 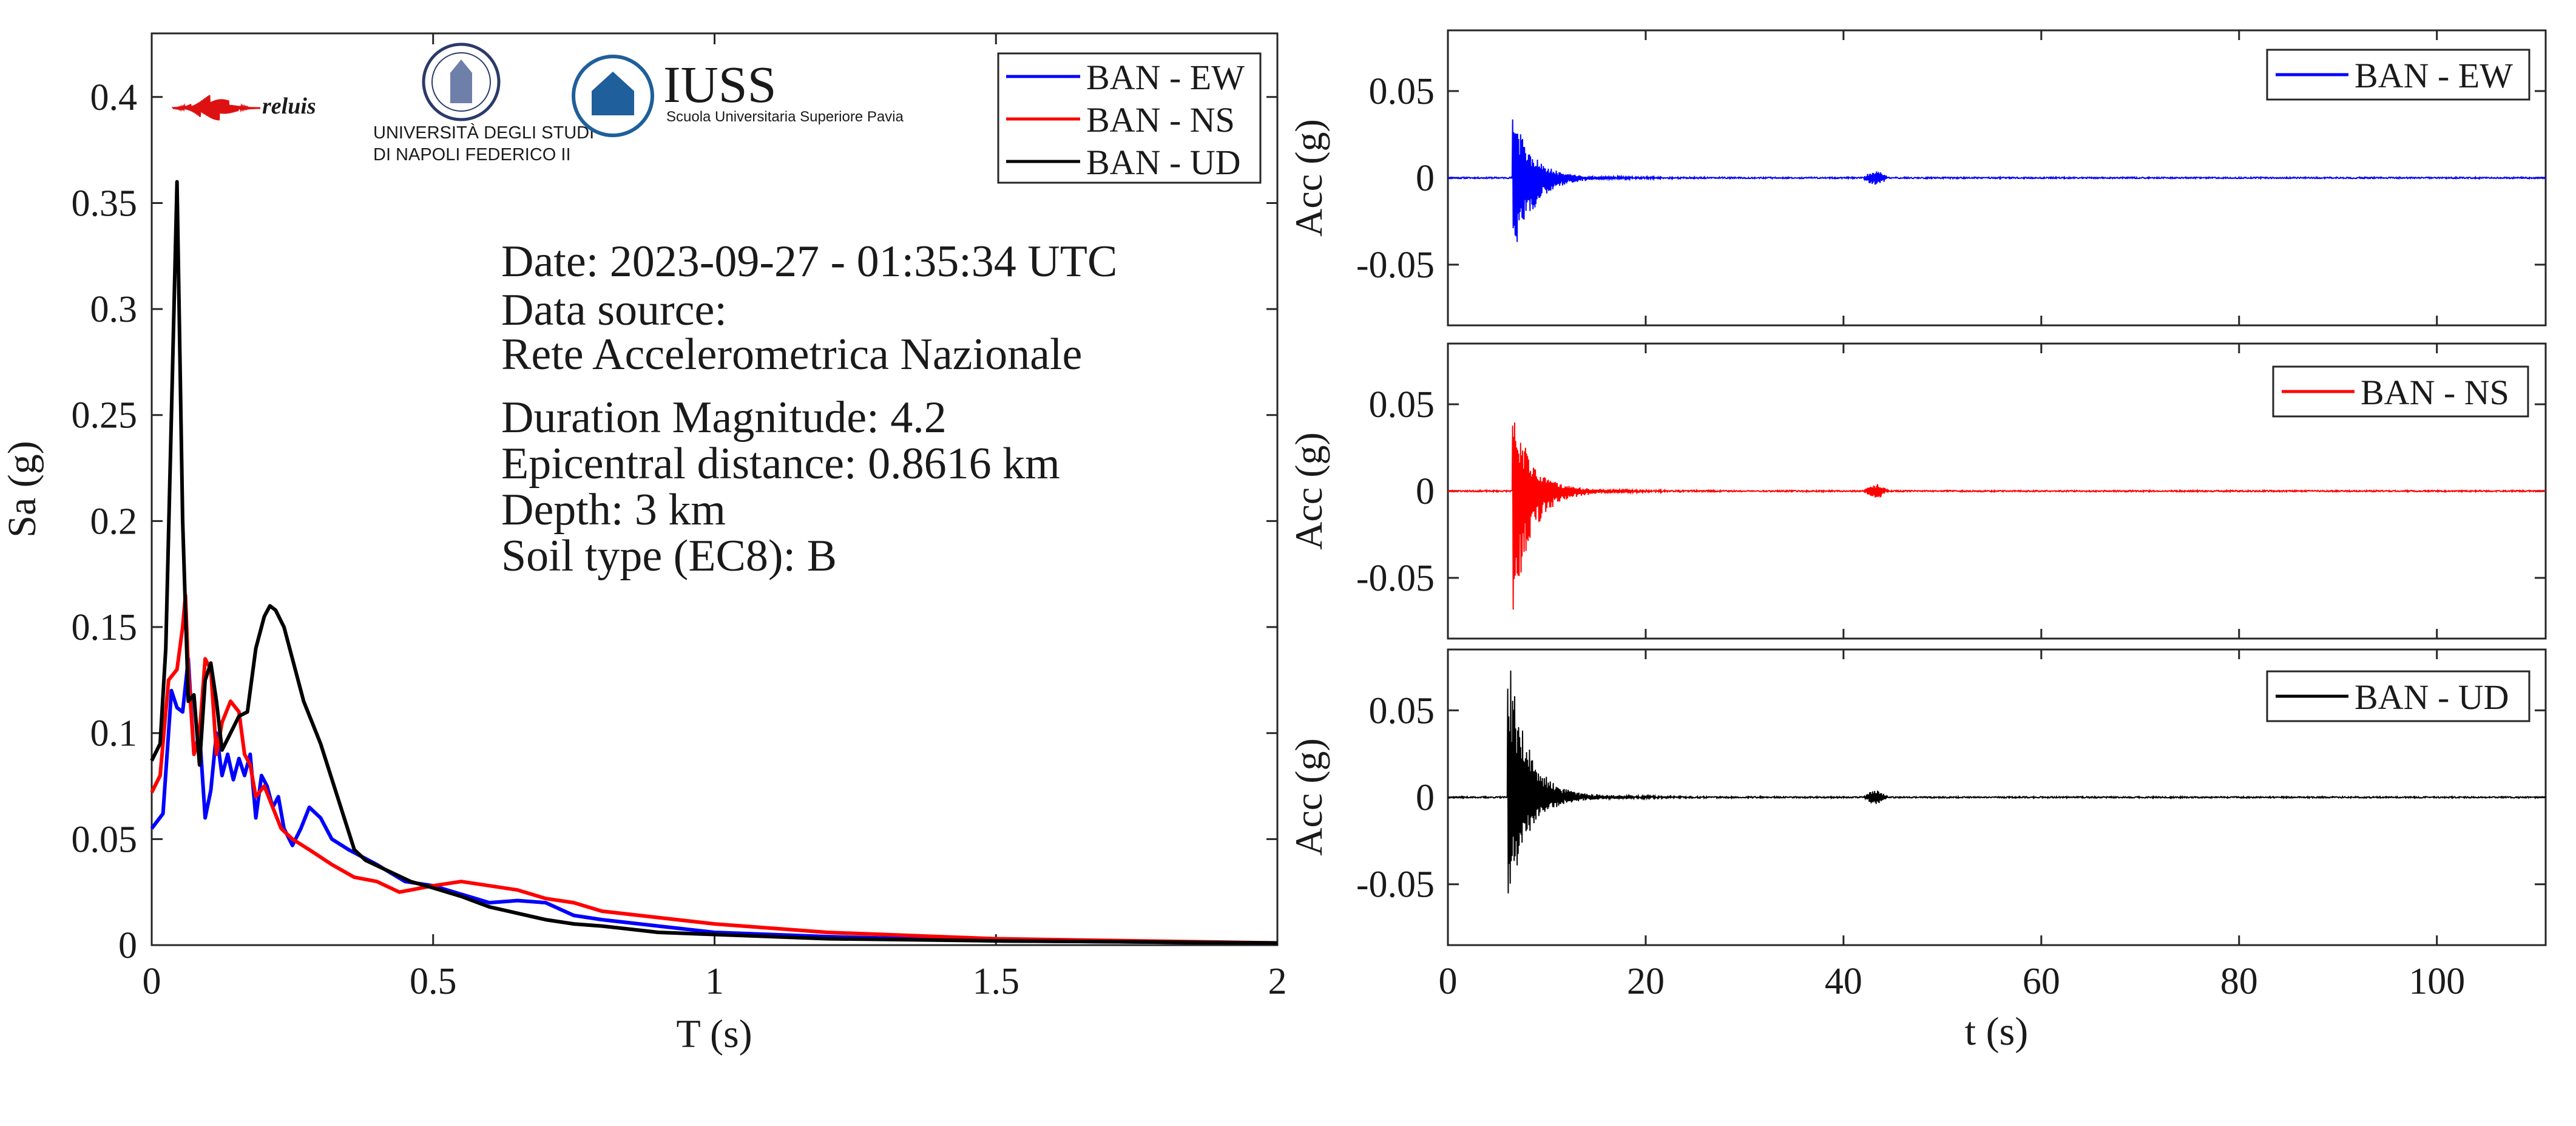 I want to click on accel-ns-ticks: 0.05 0 -0.05, so click(x=1951, y=491).